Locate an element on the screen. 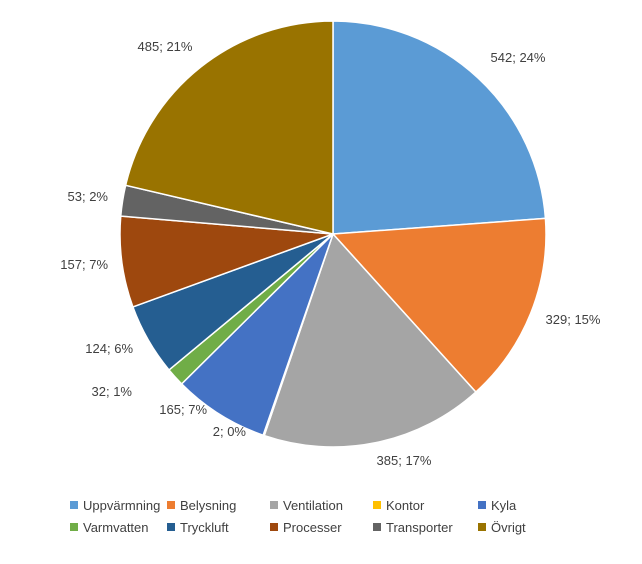  legend-item-ventilation: Ventilation is located at coordinates (321, 505).